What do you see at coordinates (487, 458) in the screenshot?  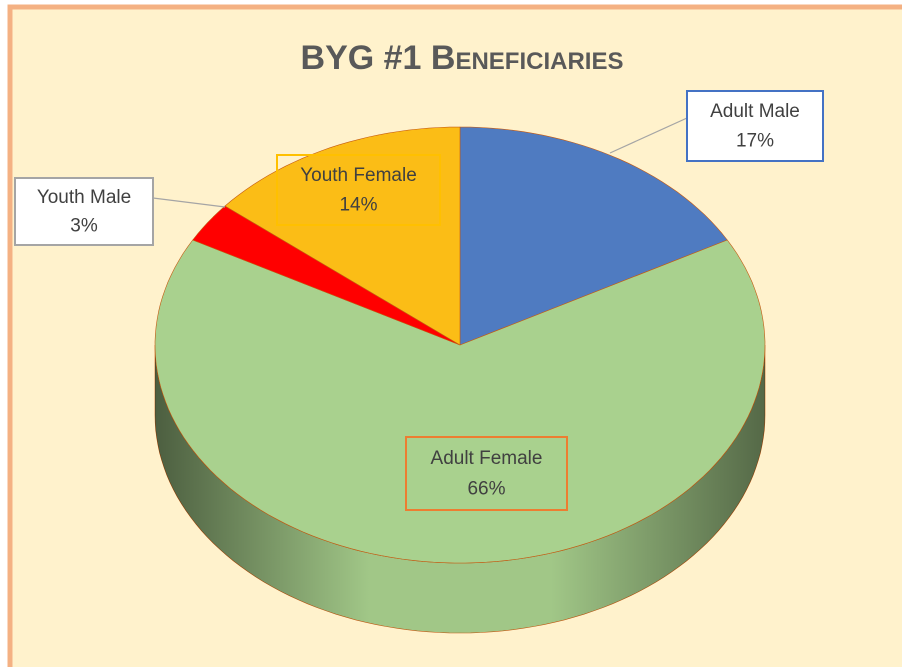 I see `data-label-name: Adult Female` at bounding box center [487, 458].